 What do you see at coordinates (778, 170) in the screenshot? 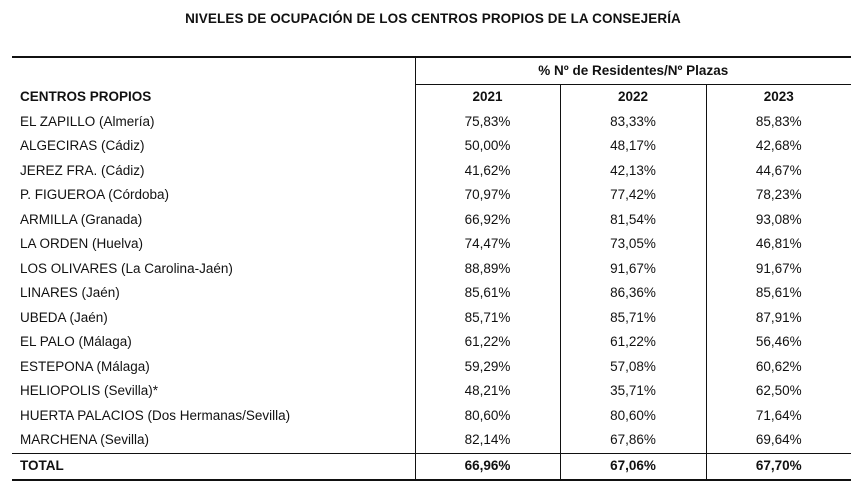
I see `occupancy-value-2023: 44,67%` at bounding box center [778, 170].